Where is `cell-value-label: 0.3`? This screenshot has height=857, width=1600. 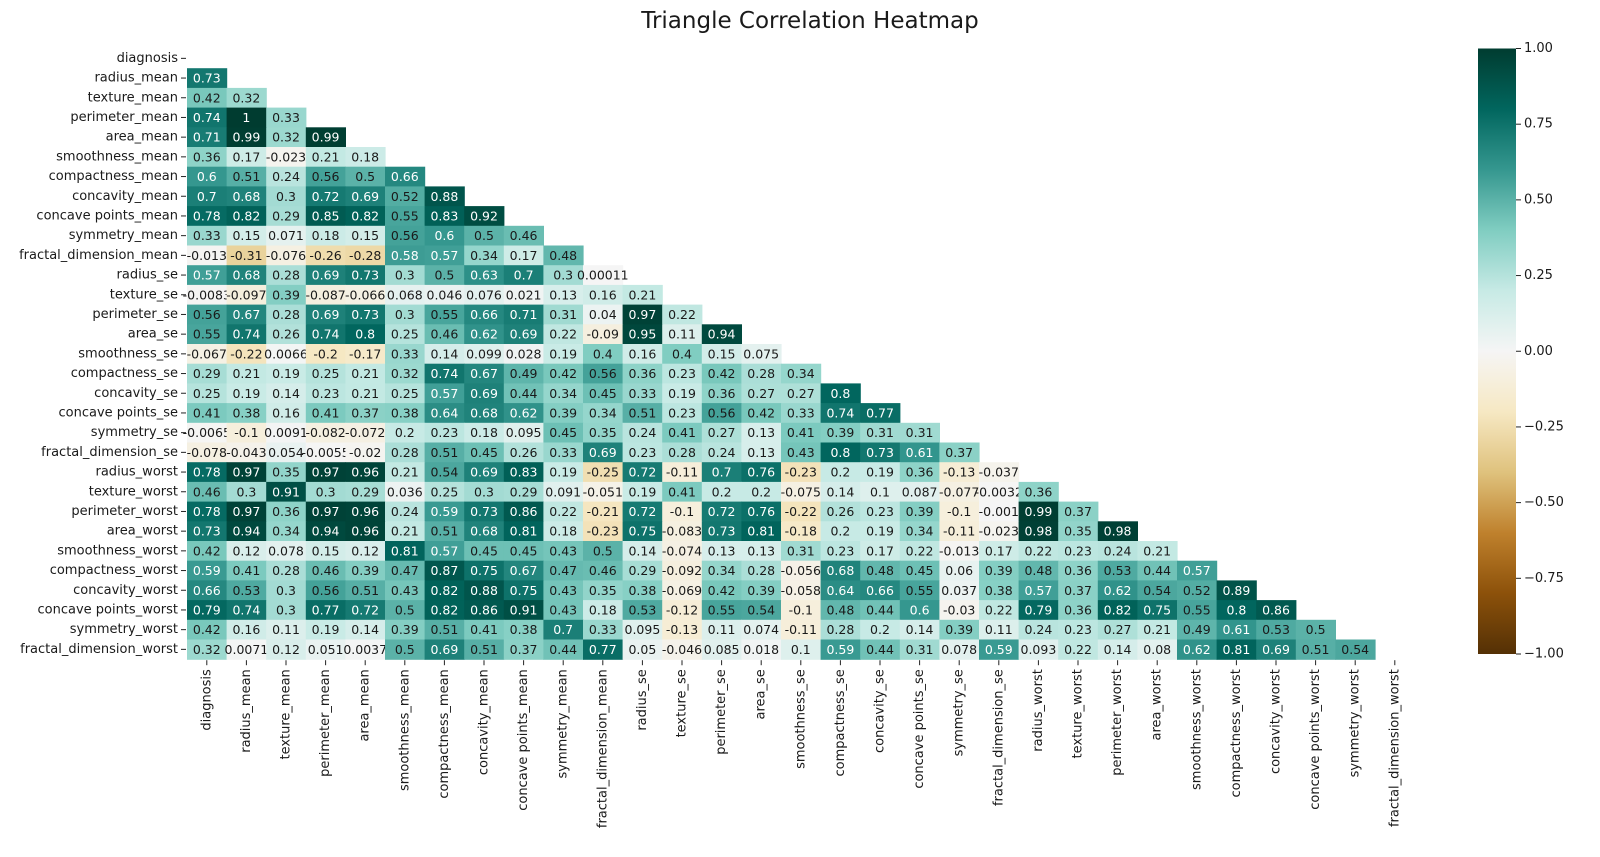
cell-value-label: 0.3 is located at coordinates (484, 491).